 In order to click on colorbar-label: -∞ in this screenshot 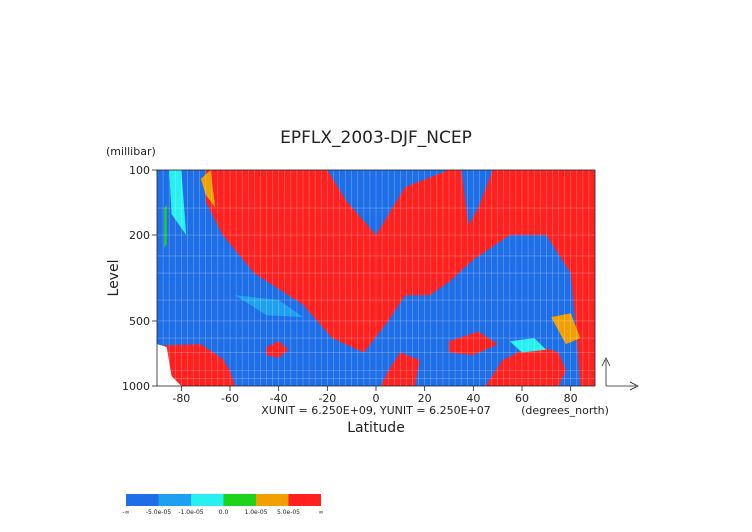, I will do `click(125, 512)`.